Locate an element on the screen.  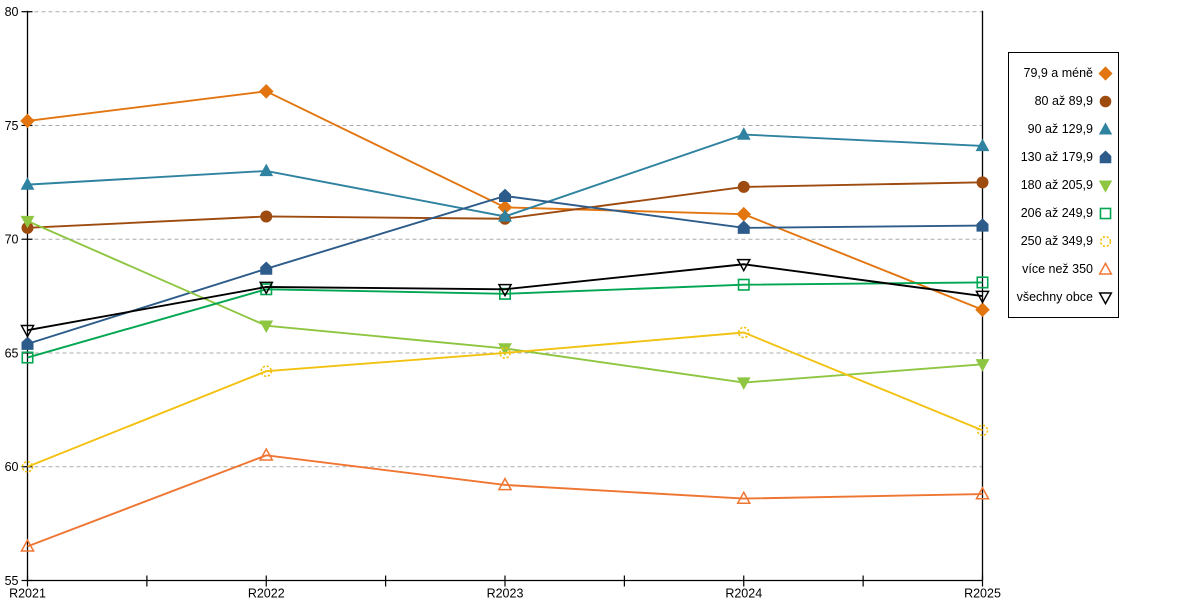
legend-item: všechny obce is located at coordinates (1063, 297).